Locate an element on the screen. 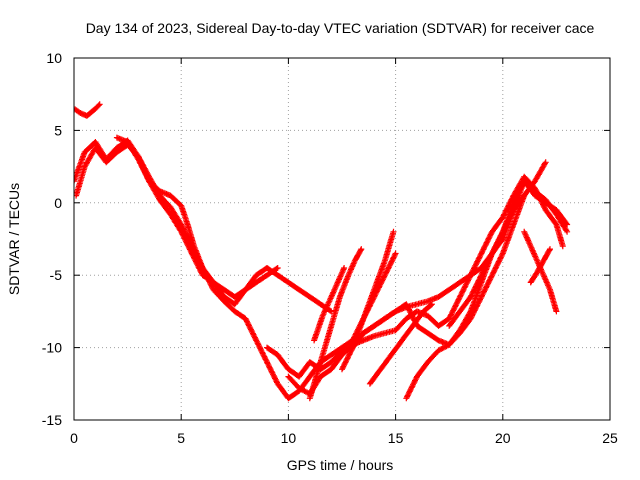 This screenshot has width=640, height=480. x-tick-label: 15 is located at coordinates (396, 438).